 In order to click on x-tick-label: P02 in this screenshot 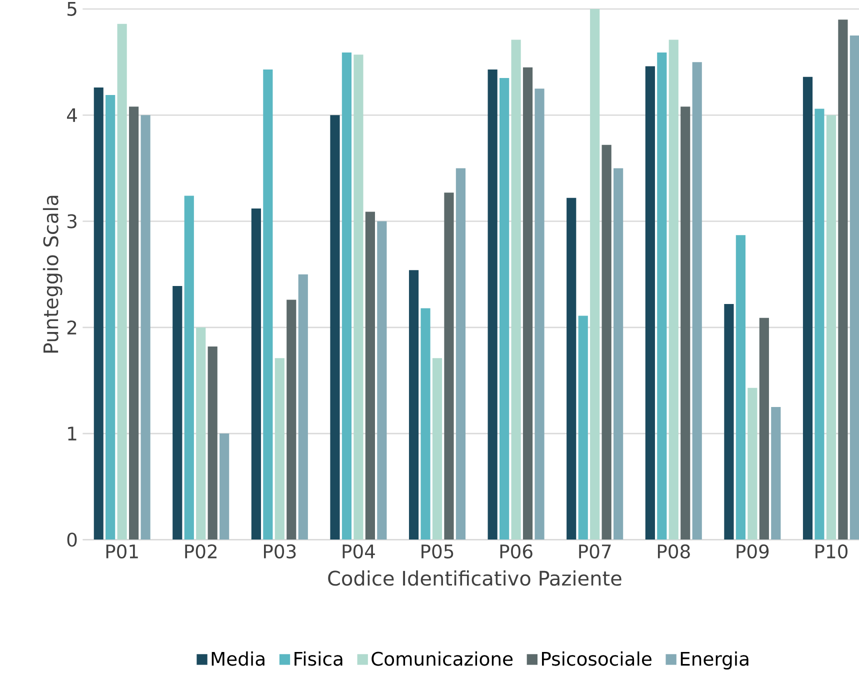, I will do `click(201, 551)`.